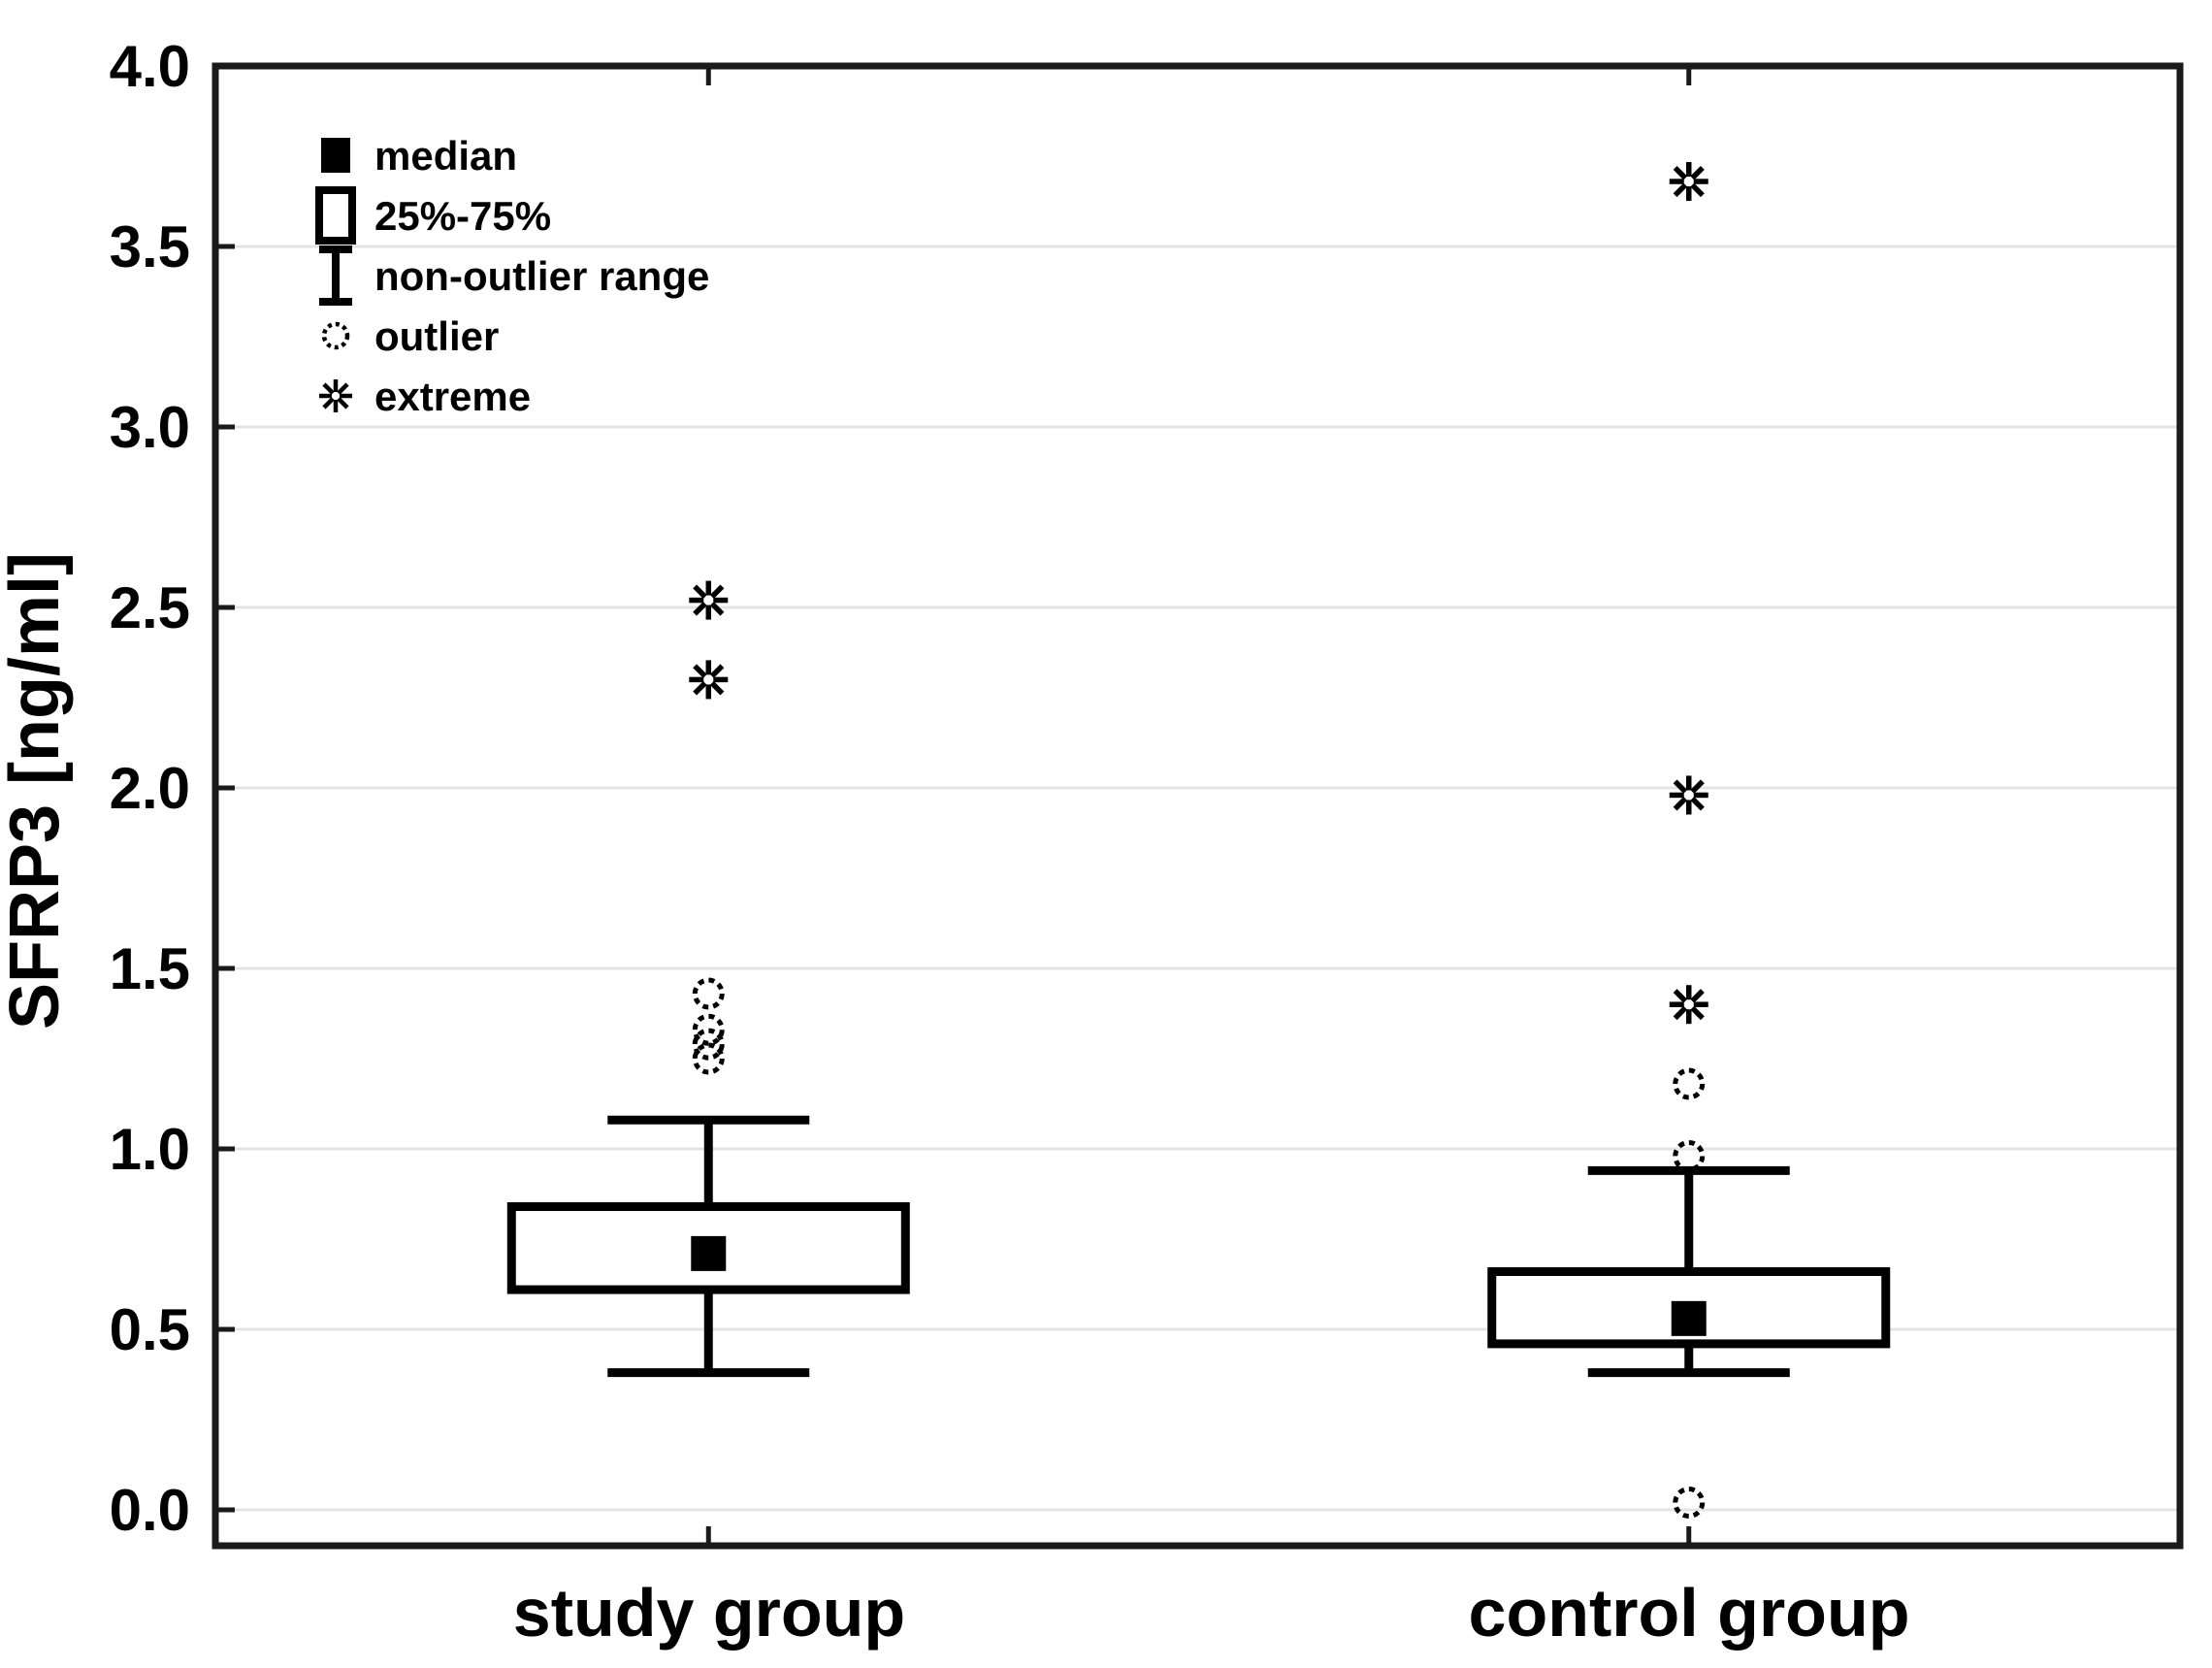 This screenshot has height=1668, width=2212. What do you see at coordinates (150, 66) in the screenshot?
I see `y-tick-label: 4.0` at bounding box center [150, 66].